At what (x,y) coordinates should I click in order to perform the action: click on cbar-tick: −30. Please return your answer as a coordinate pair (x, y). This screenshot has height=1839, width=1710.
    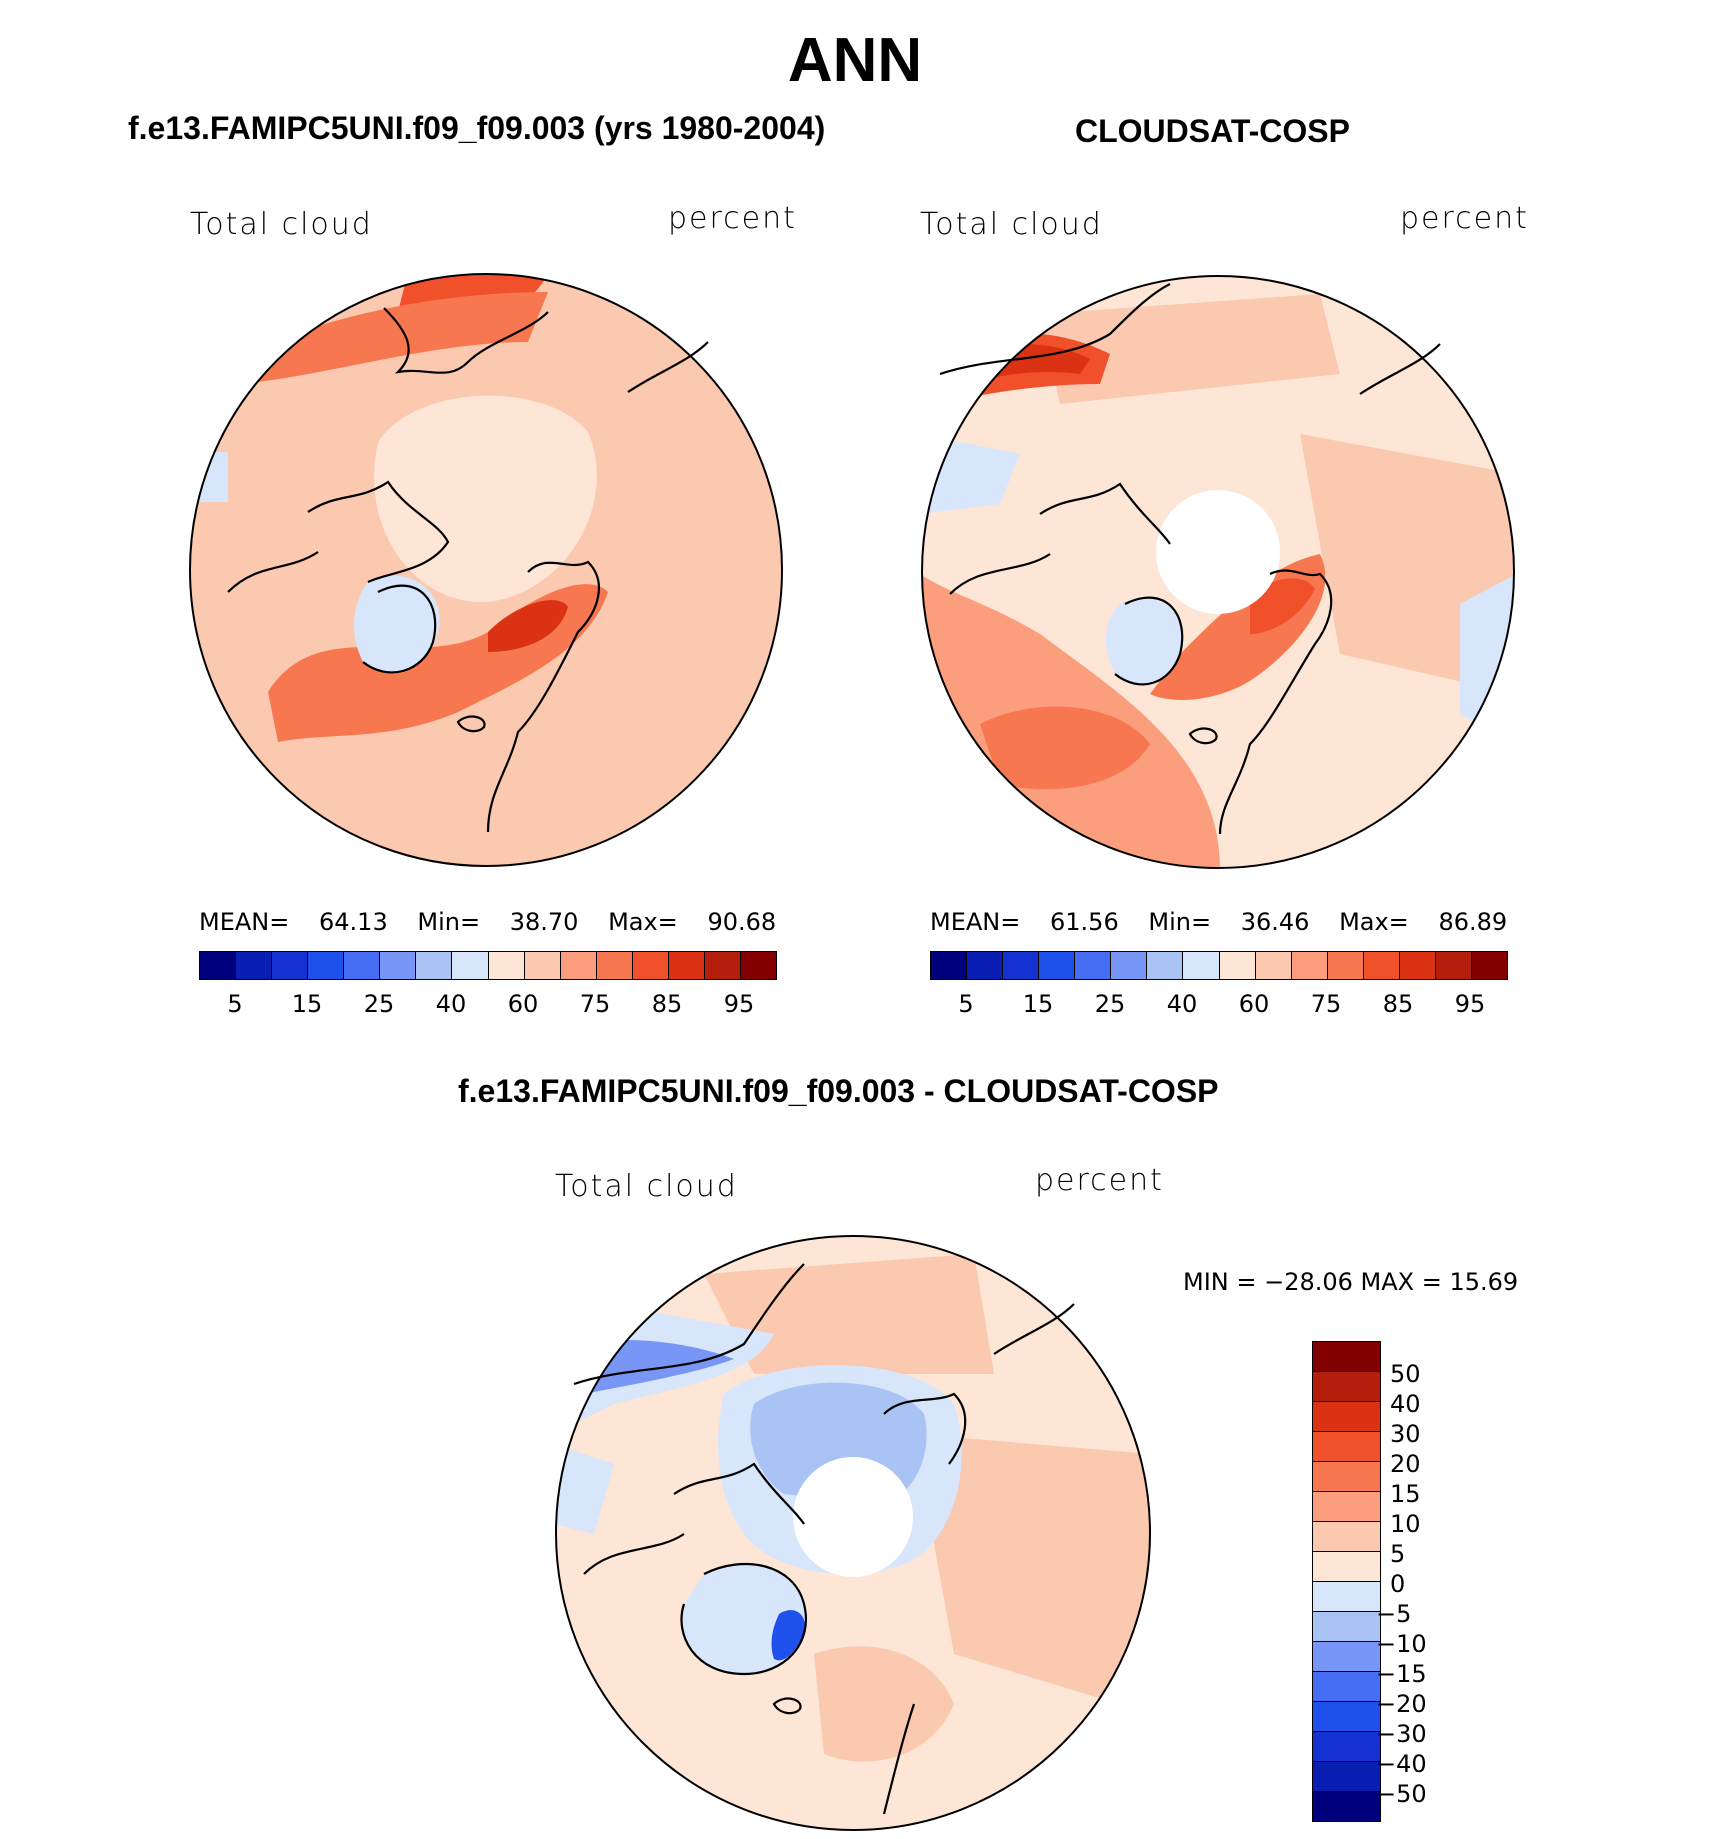
    Looking at the image, I should click on (1401, 1734).